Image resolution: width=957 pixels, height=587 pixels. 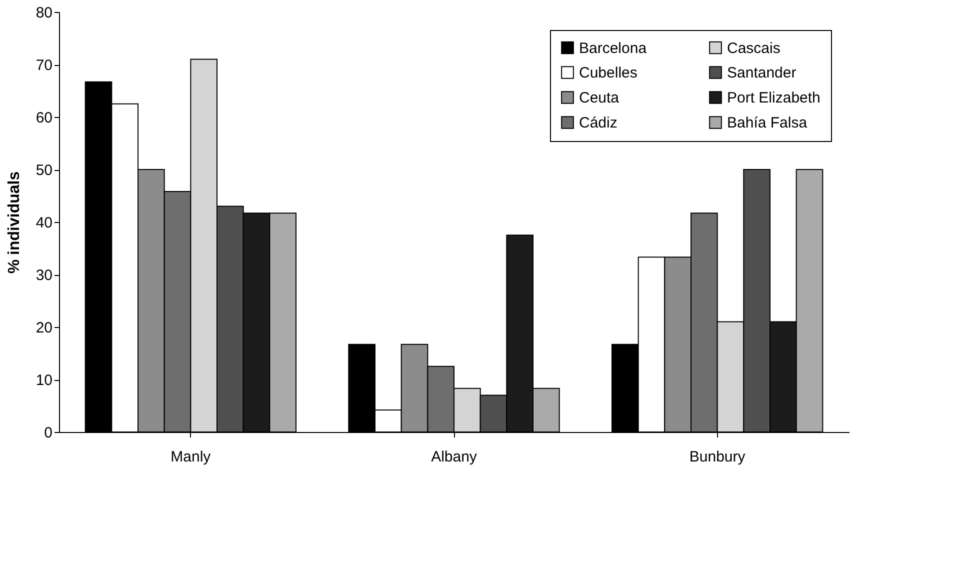 What do you see at coordinates (44, 275) in the screenshot?
I see `y-tick-label: 30` at bounding box center [44, 275].